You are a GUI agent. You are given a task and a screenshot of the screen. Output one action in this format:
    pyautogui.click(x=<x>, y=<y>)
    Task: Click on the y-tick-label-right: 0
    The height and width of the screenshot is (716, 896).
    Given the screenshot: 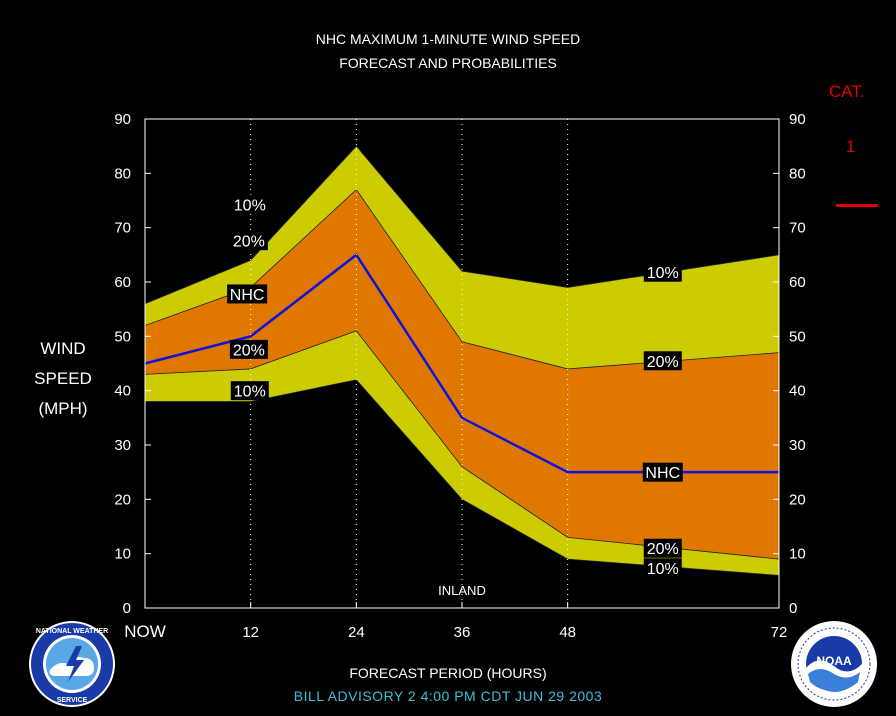 What is the action you would take?
    pyautogui.click(x=793, y=608)
    